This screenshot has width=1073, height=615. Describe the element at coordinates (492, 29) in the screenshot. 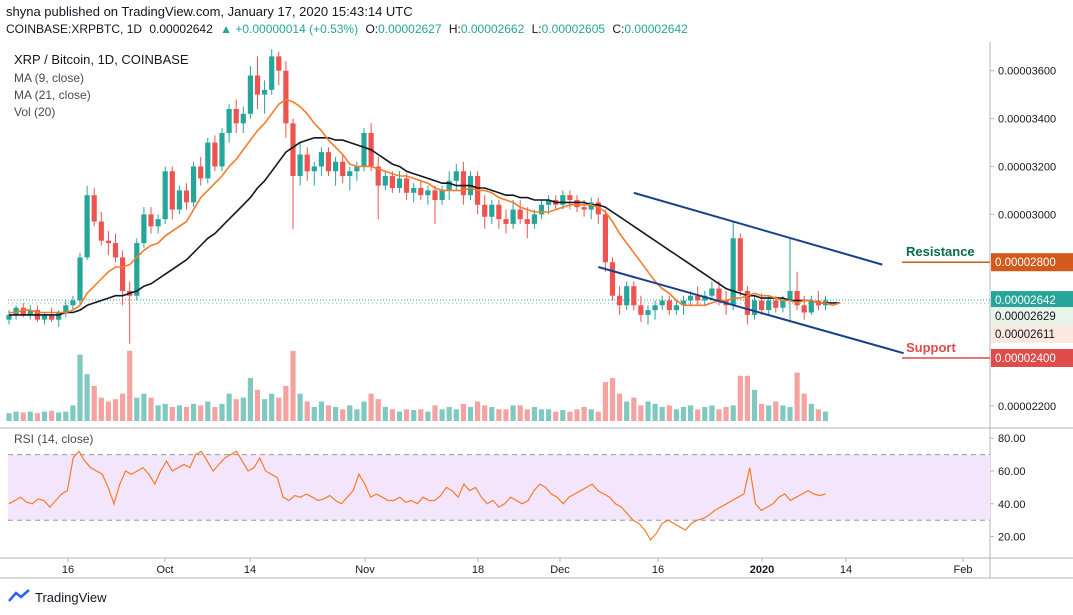

I see `high-value: 0.00002662` at that location.